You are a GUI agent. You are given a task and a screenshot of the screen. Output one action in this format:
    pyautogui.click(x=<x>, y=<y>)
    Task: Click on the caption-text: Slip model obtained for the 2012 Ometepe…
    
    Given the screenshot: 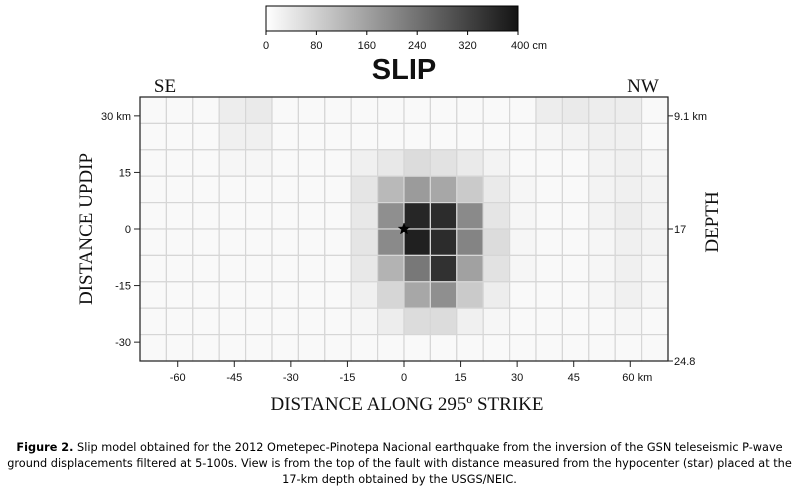 What is the action you would take?
    pyautogui.click(x=399, y=463)
    